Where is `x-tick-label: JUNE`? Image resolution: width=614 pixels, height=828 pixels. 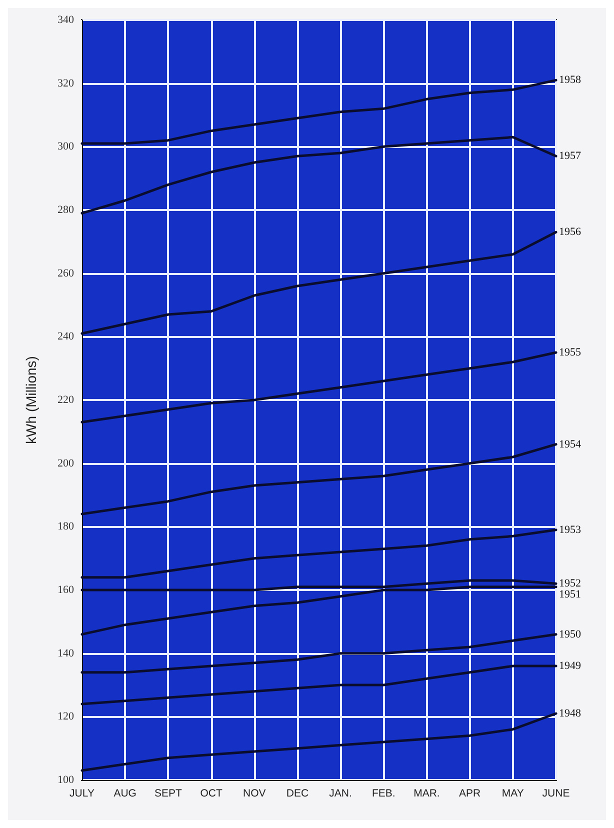 x-tick-label: JUNE is located at coordinates (556, 794).